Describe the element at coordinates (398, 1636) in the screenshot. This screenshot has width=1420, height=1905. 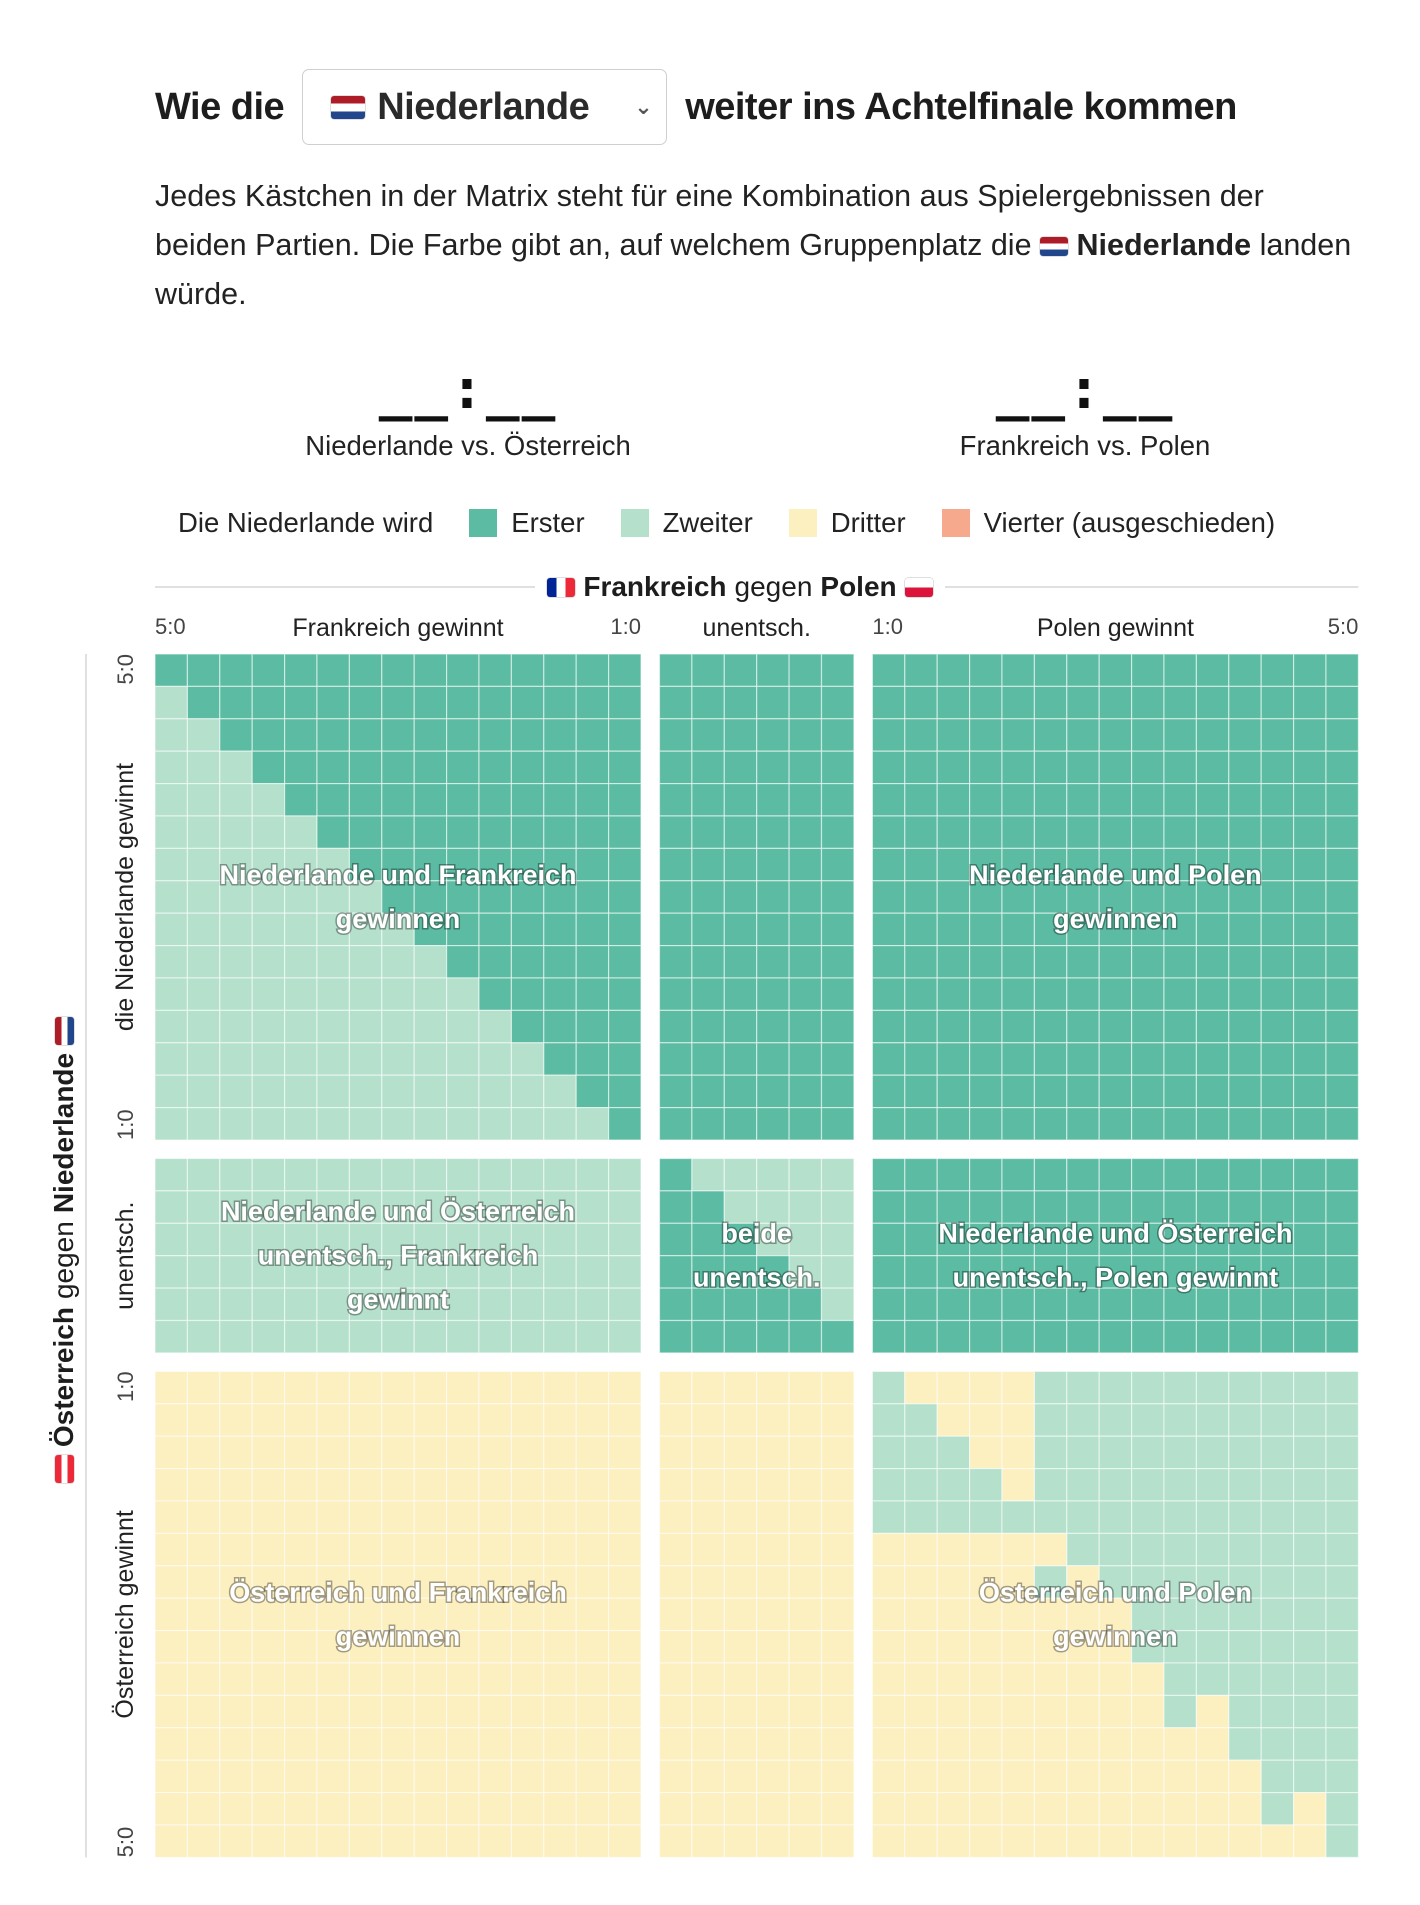
I see `block-label: gewinnen` at that location.